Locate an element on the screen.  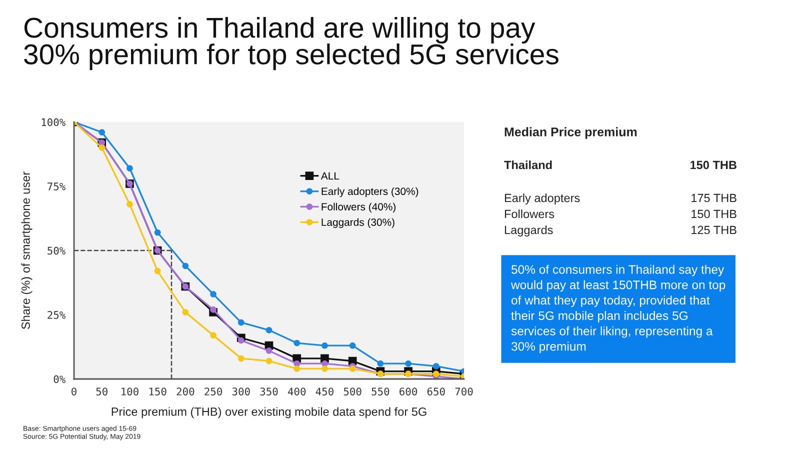
legend-label: Laggards (30%) is located at coordinates (358, 223).